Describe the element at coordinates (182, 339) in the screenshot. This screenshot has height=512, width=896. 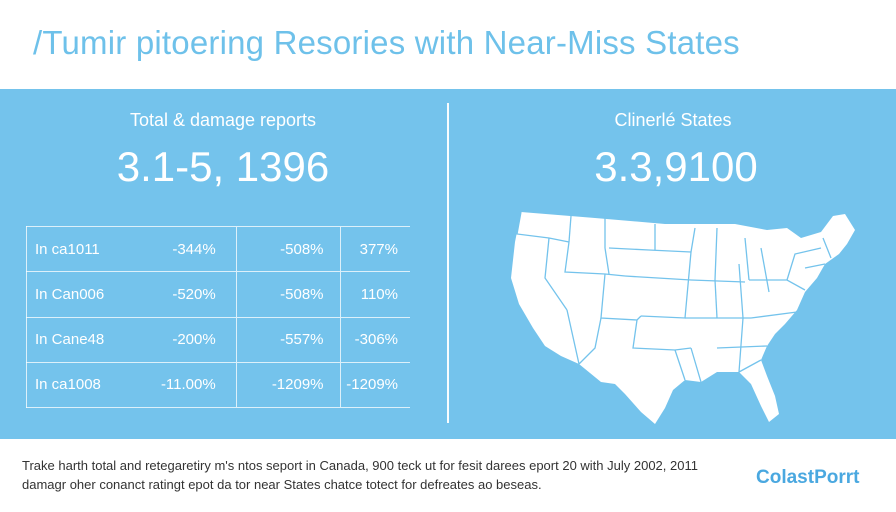
I see `table-cell: -200%` at that location.